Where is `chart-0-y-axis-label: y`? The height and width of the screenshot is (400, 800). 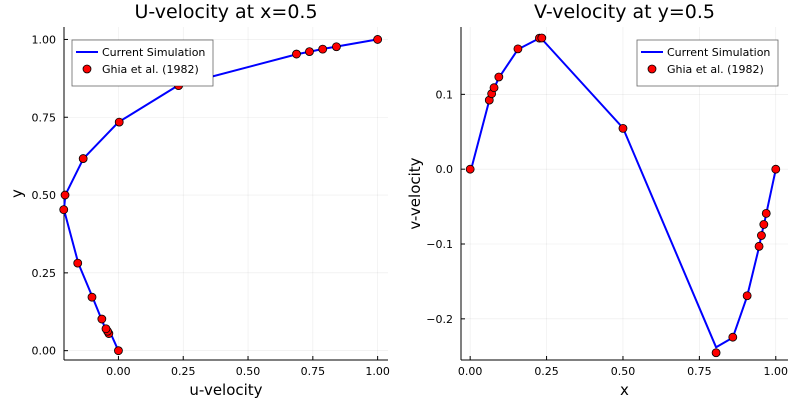 chart-0-y-axis-label: y is located at coordinates (17, 193).